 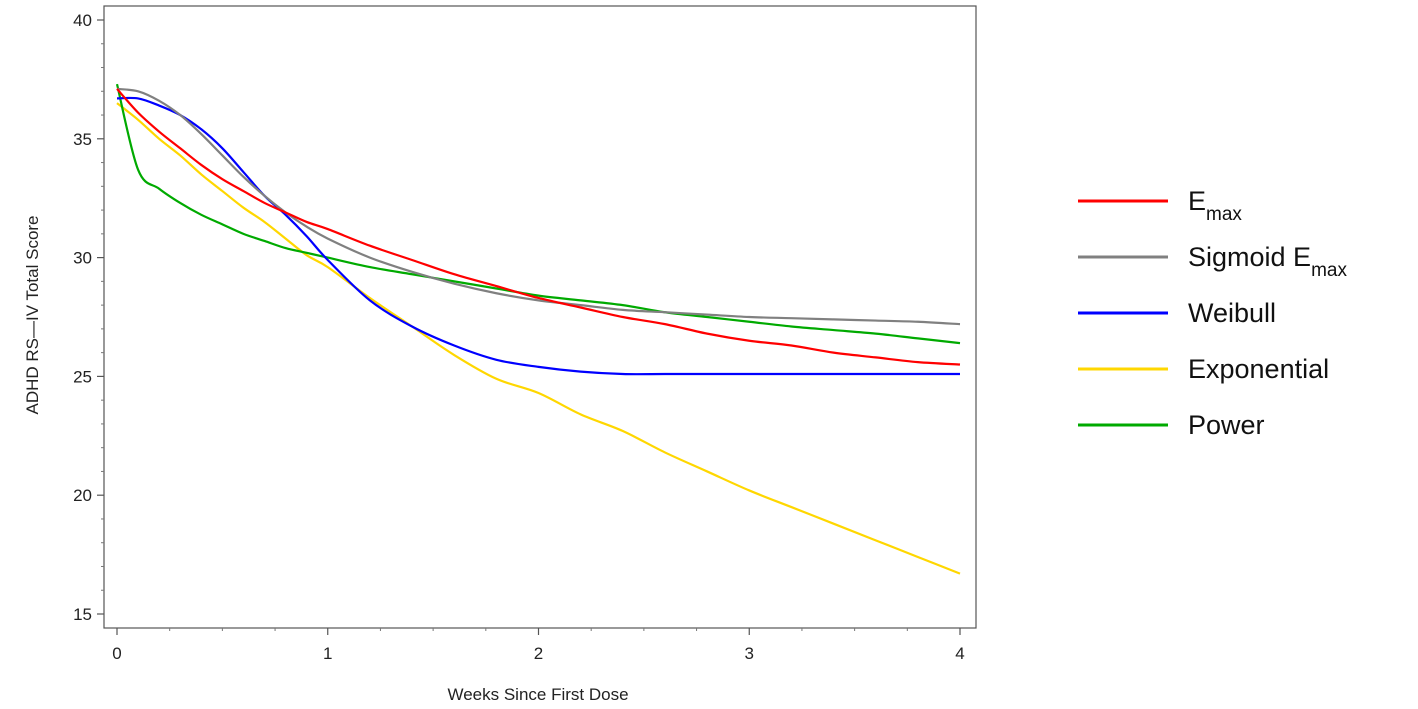 I want to click on legend-label-weibull: Weibull, so click(x=1232, y=313).